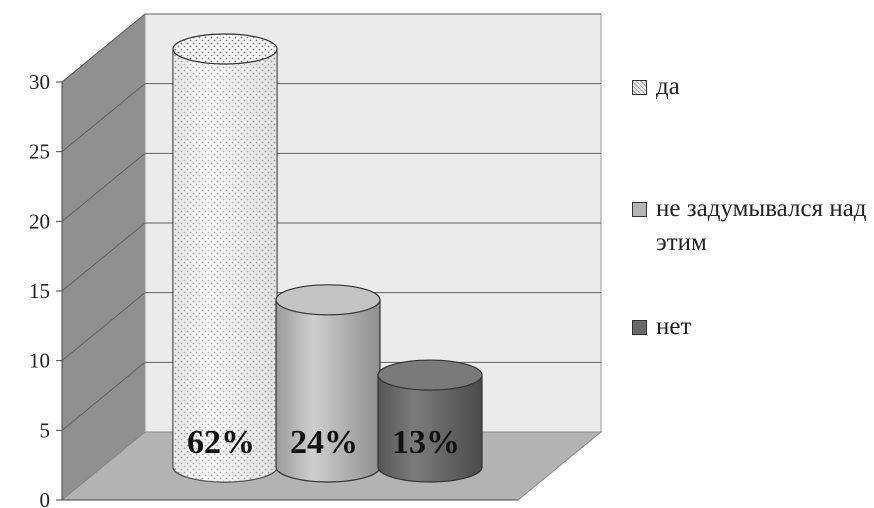  What do you see at coordinates (761, 225) in the screenshot?
I see `legend-label: не задумывался над этим` at bounding box center [761, 225].